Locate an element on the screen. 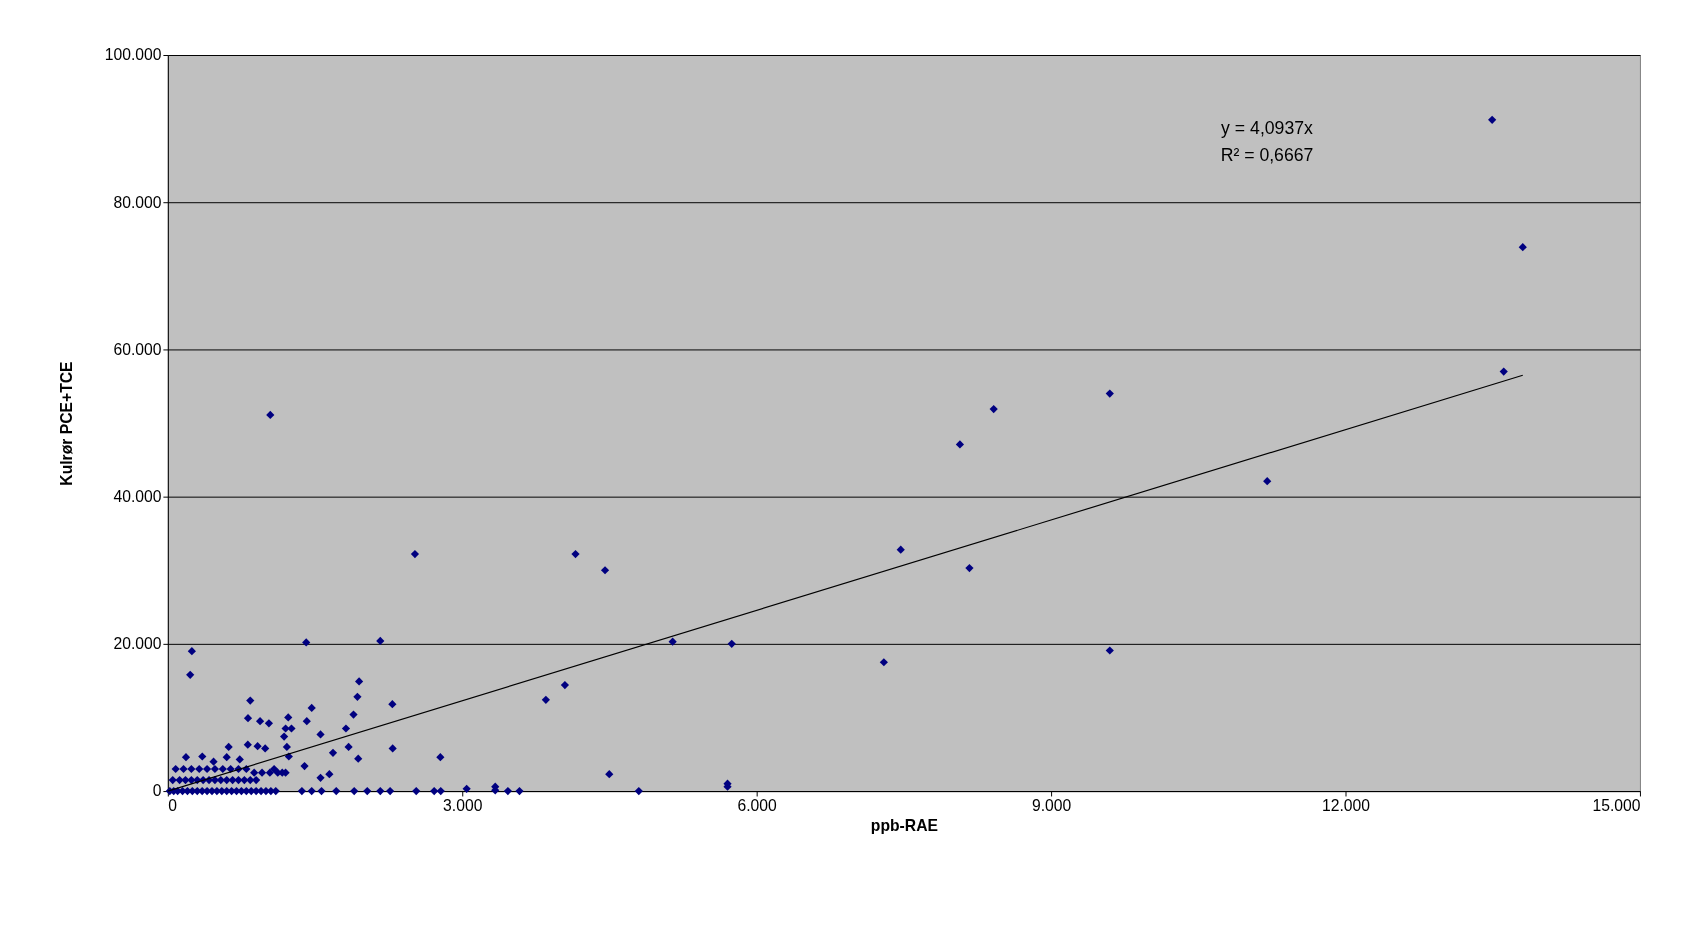 Image resolution: width=1690 pixels, height=926 pixels. annotation: y = 4,0937x is located at coordinates (1267, 127).